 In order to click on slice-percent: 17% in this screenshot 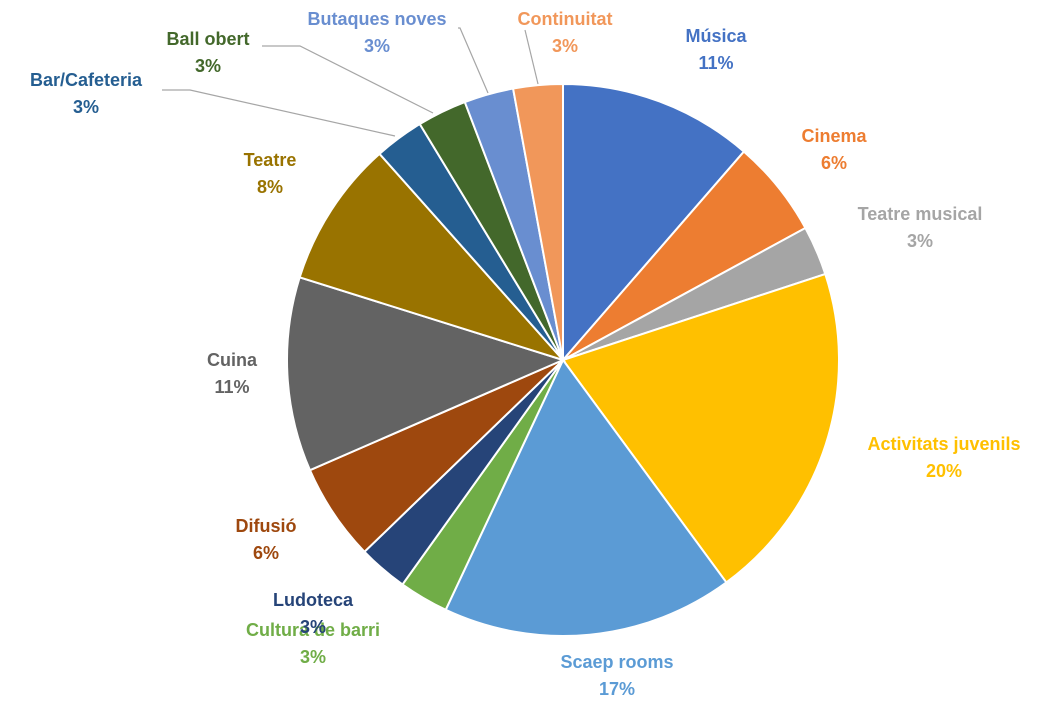, I will do `click(617, 689)`.